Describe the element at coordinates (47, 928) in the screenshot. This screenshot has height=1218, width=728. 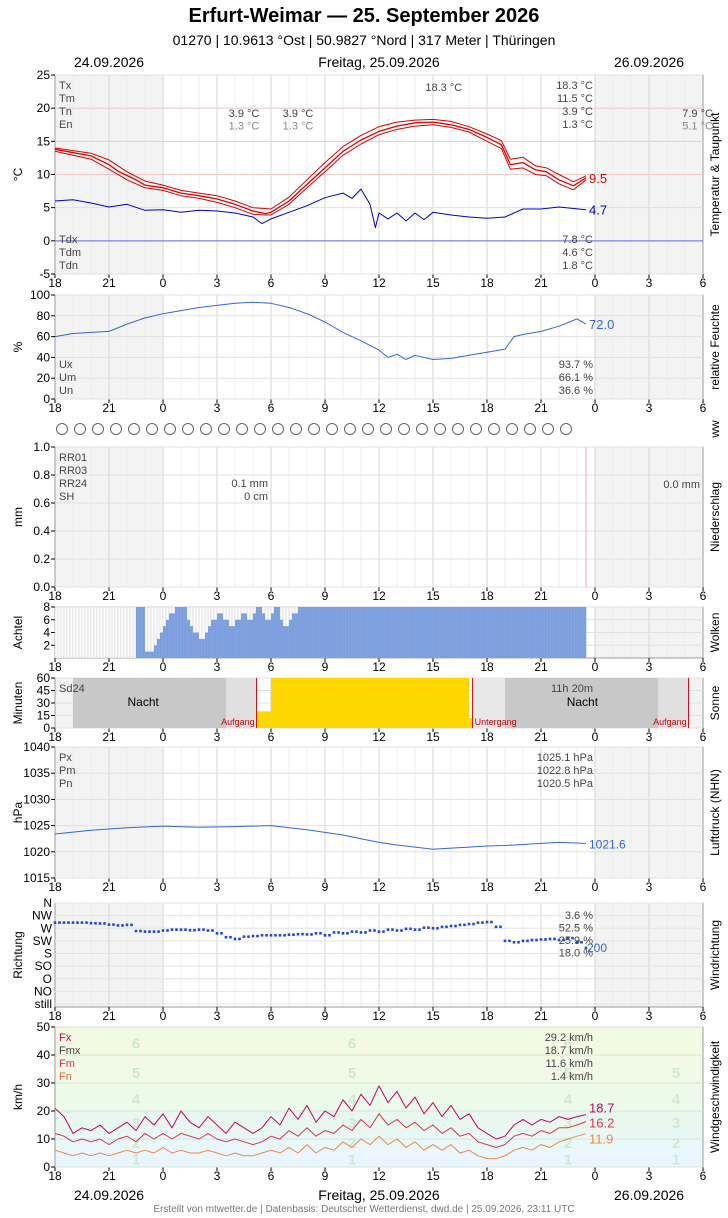
I see `y-tick-label: W` at that location.